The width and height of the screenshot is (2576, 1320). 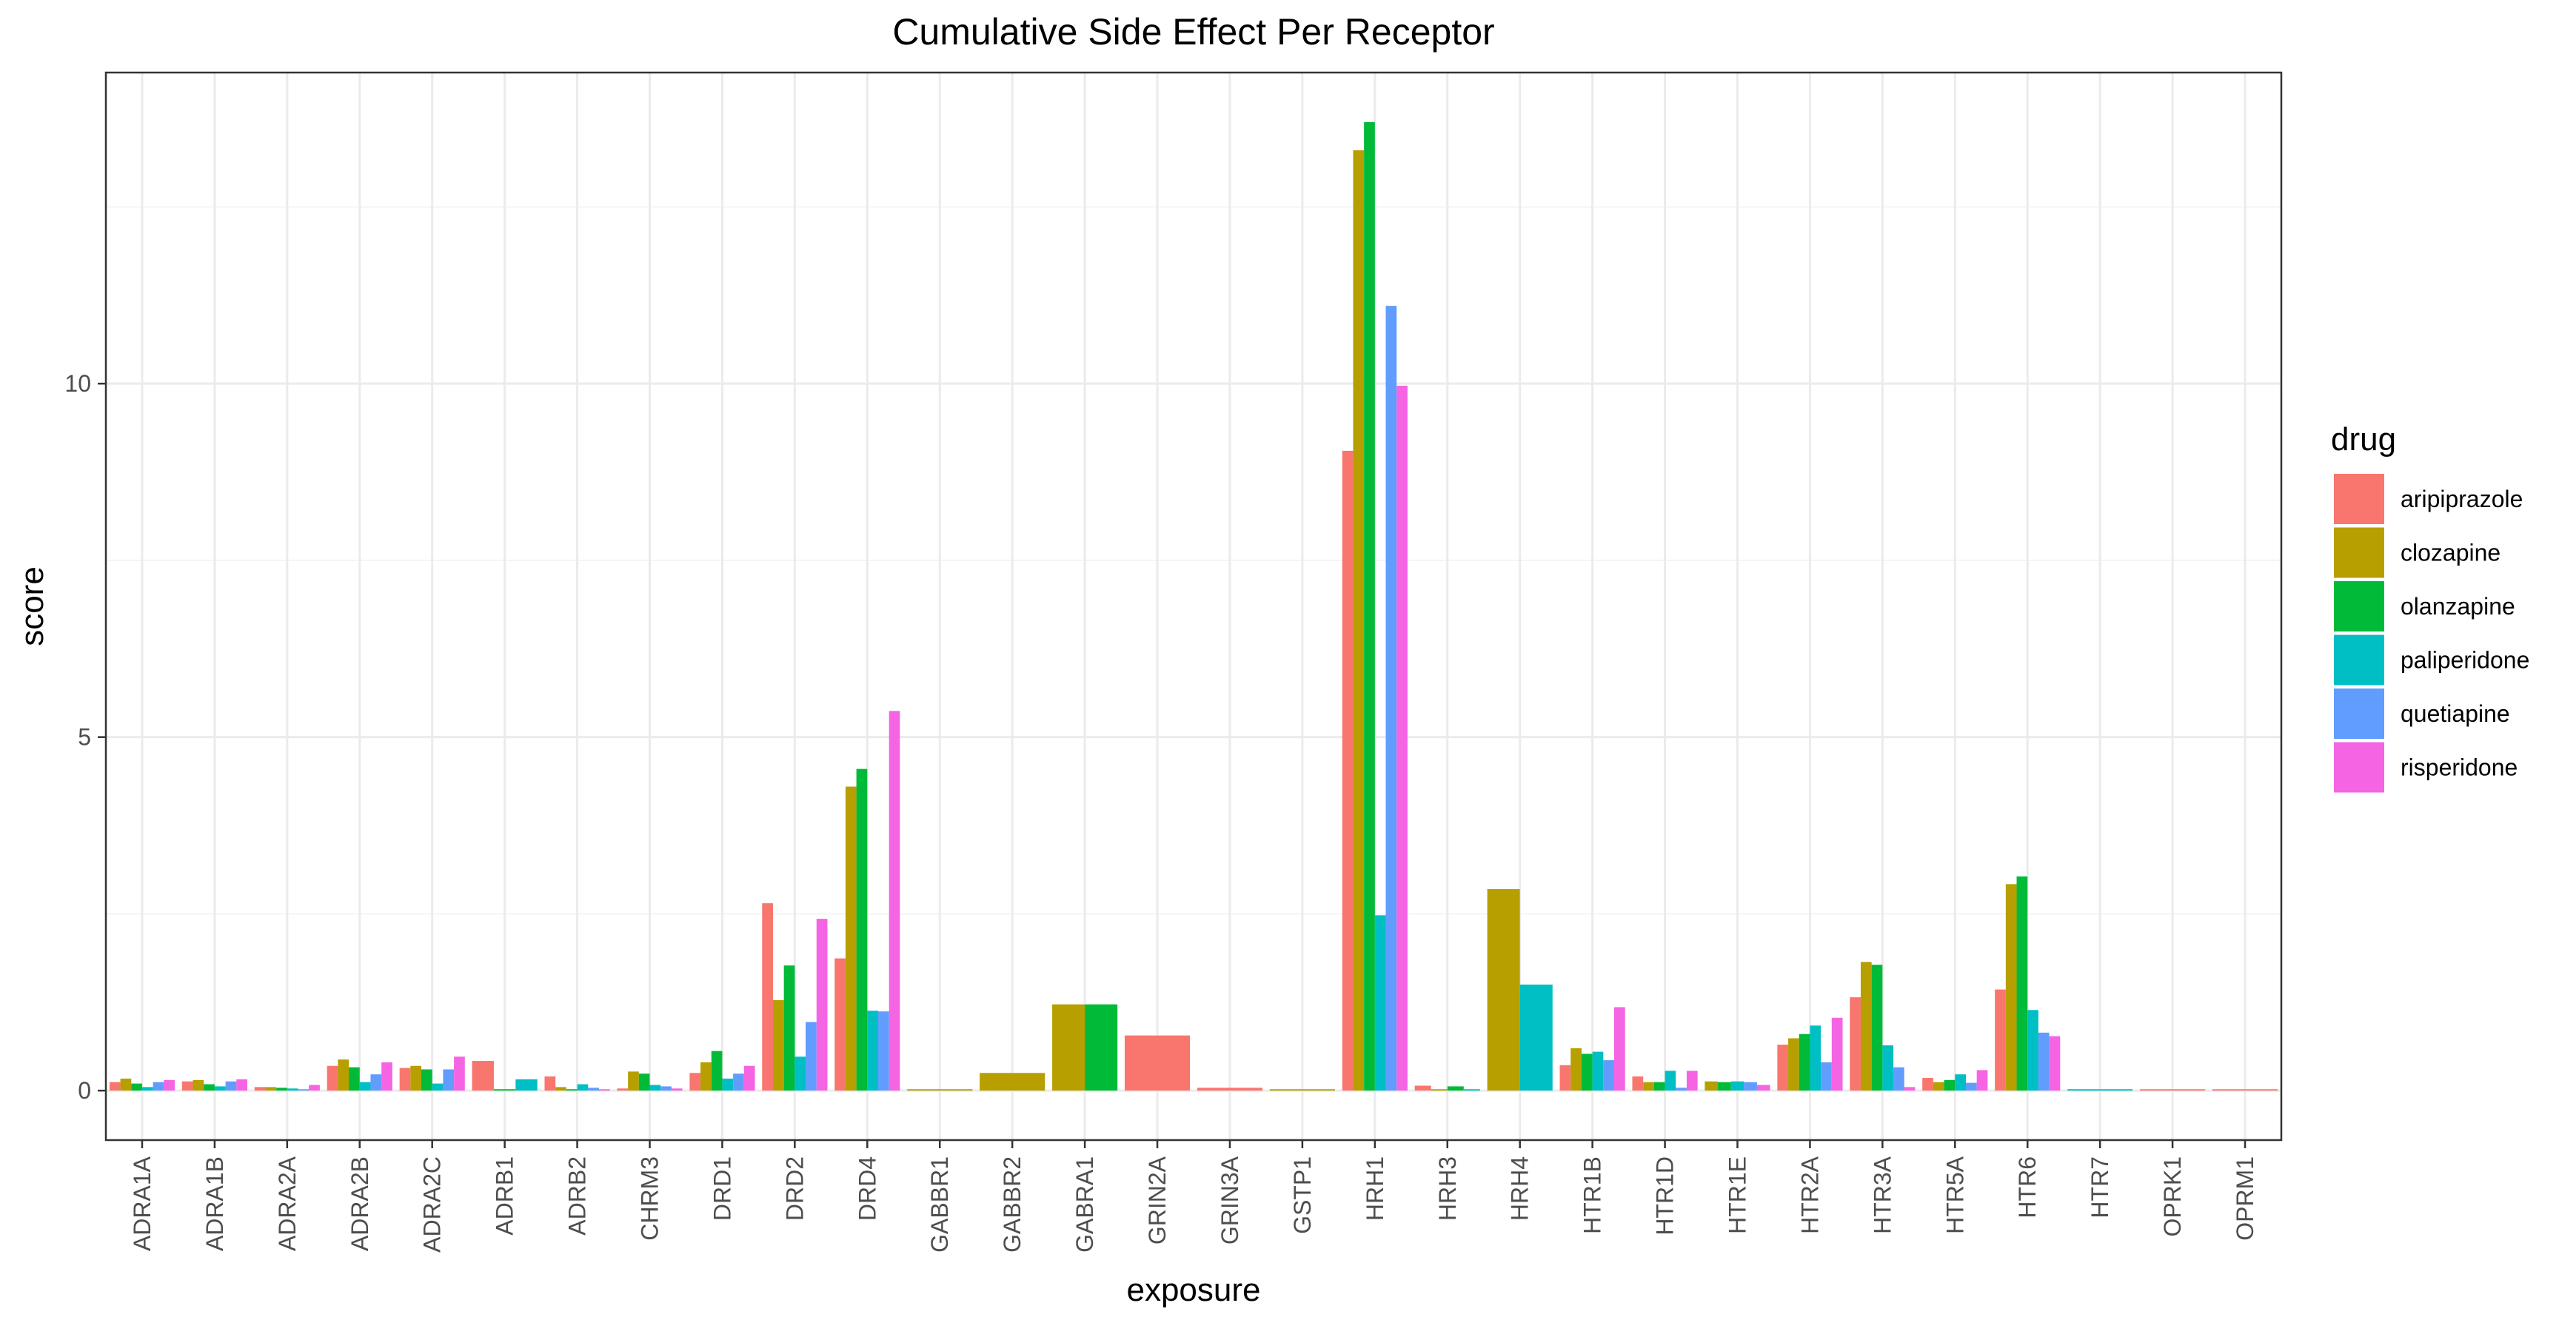 I want to click on bar-adrb2-olanzapine, so click(x=572, y=1090).